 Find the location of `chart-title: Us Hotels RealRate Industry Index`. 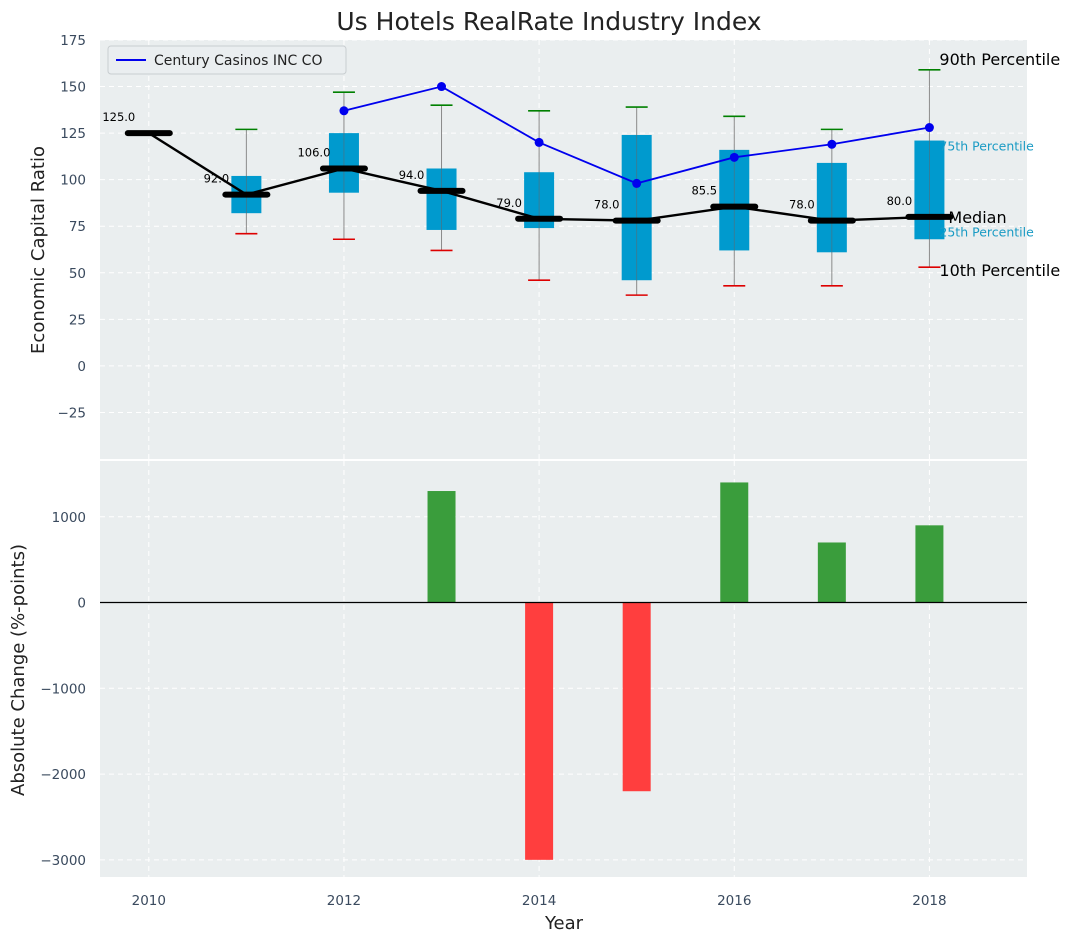

chart-title: Us Hotels RealRate Industry Index is located at coordinates (548, 21).